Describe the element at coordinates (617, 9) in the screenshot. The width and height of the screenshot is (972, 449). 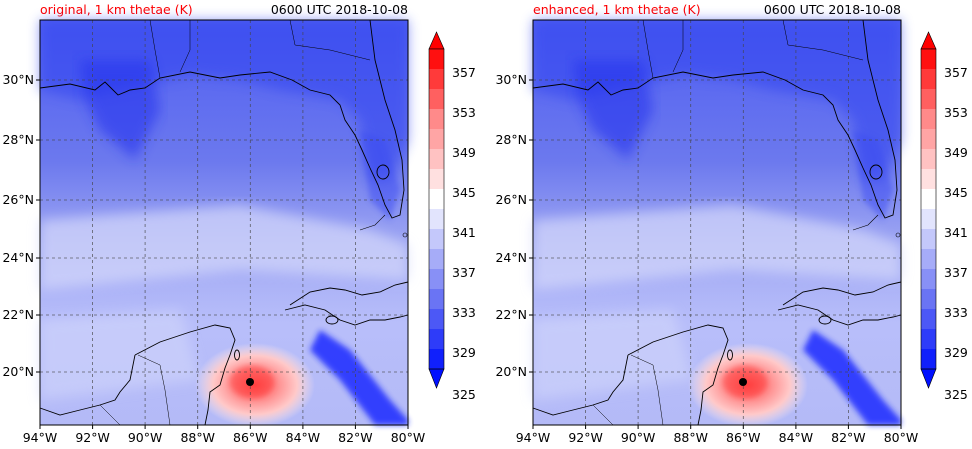
I see `panel-title-left: enhanced, 1 km thetae (K)` at that location.